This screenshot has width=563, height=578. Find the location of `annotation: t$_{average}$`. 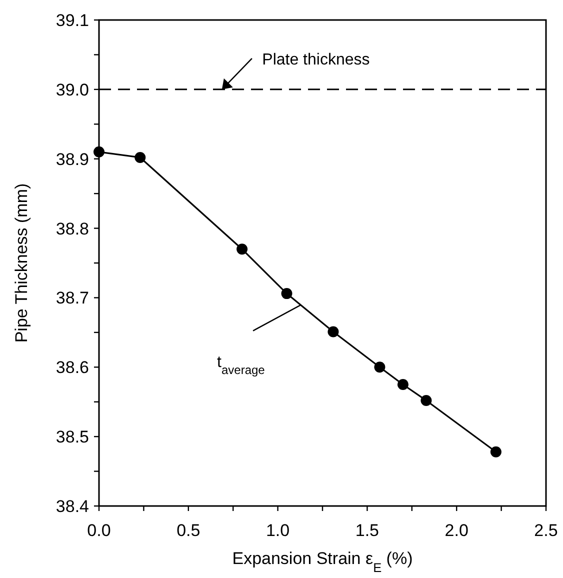

annotation: t$_{average}$ is located at coordinates (241, 365).